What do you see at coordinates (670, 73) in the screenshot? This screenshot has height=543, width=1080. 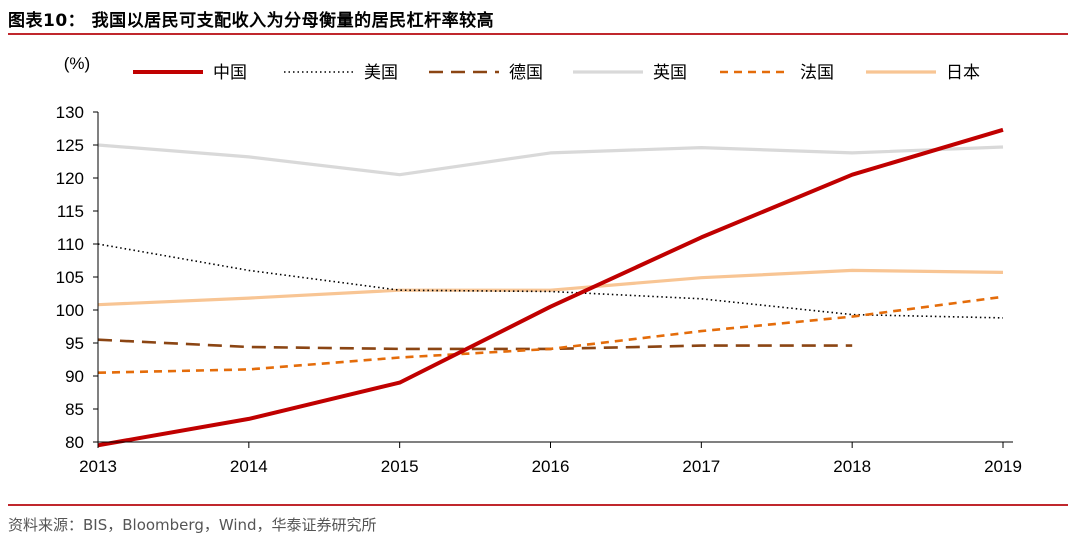 I see `legend-label-3: 英国` at bounding box center [670, 73].